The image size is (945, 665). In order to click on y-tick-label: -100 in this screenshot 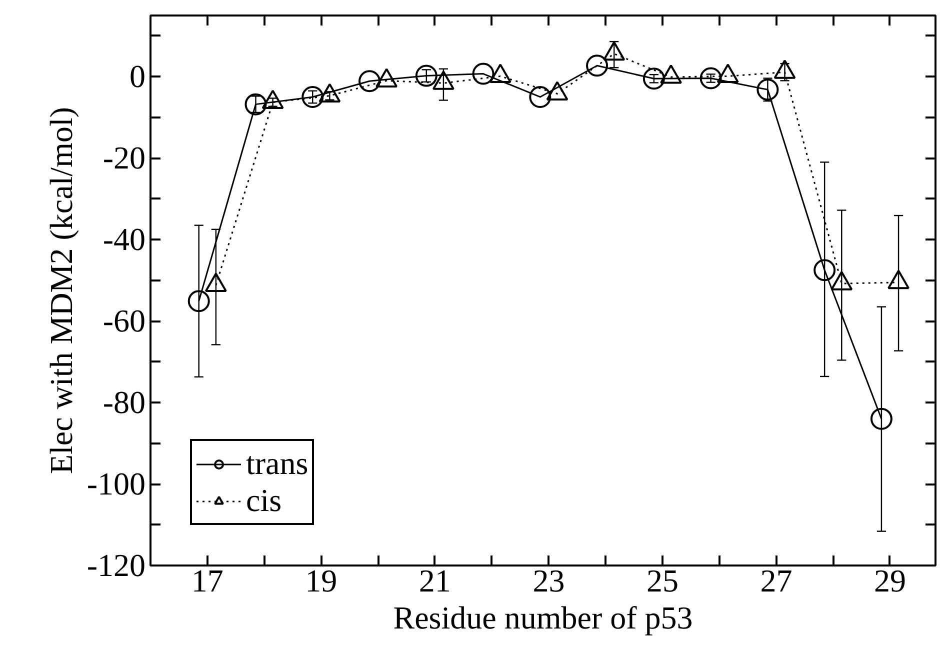, I will do `click(116, 484)`.